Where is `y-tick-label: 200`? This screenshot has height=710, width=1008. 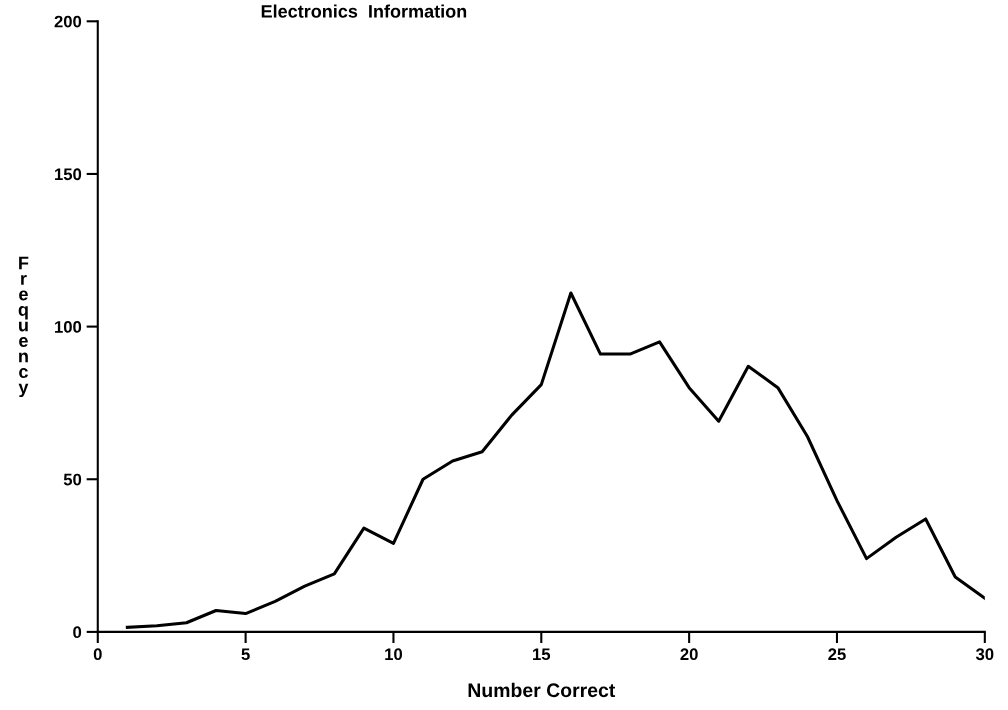
y-tick-label: 200 is located at coordinates (68, 21).